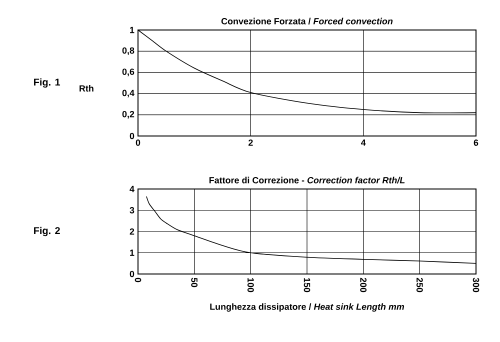  I want to click on x-tick-label: 150, so click(307, 285).